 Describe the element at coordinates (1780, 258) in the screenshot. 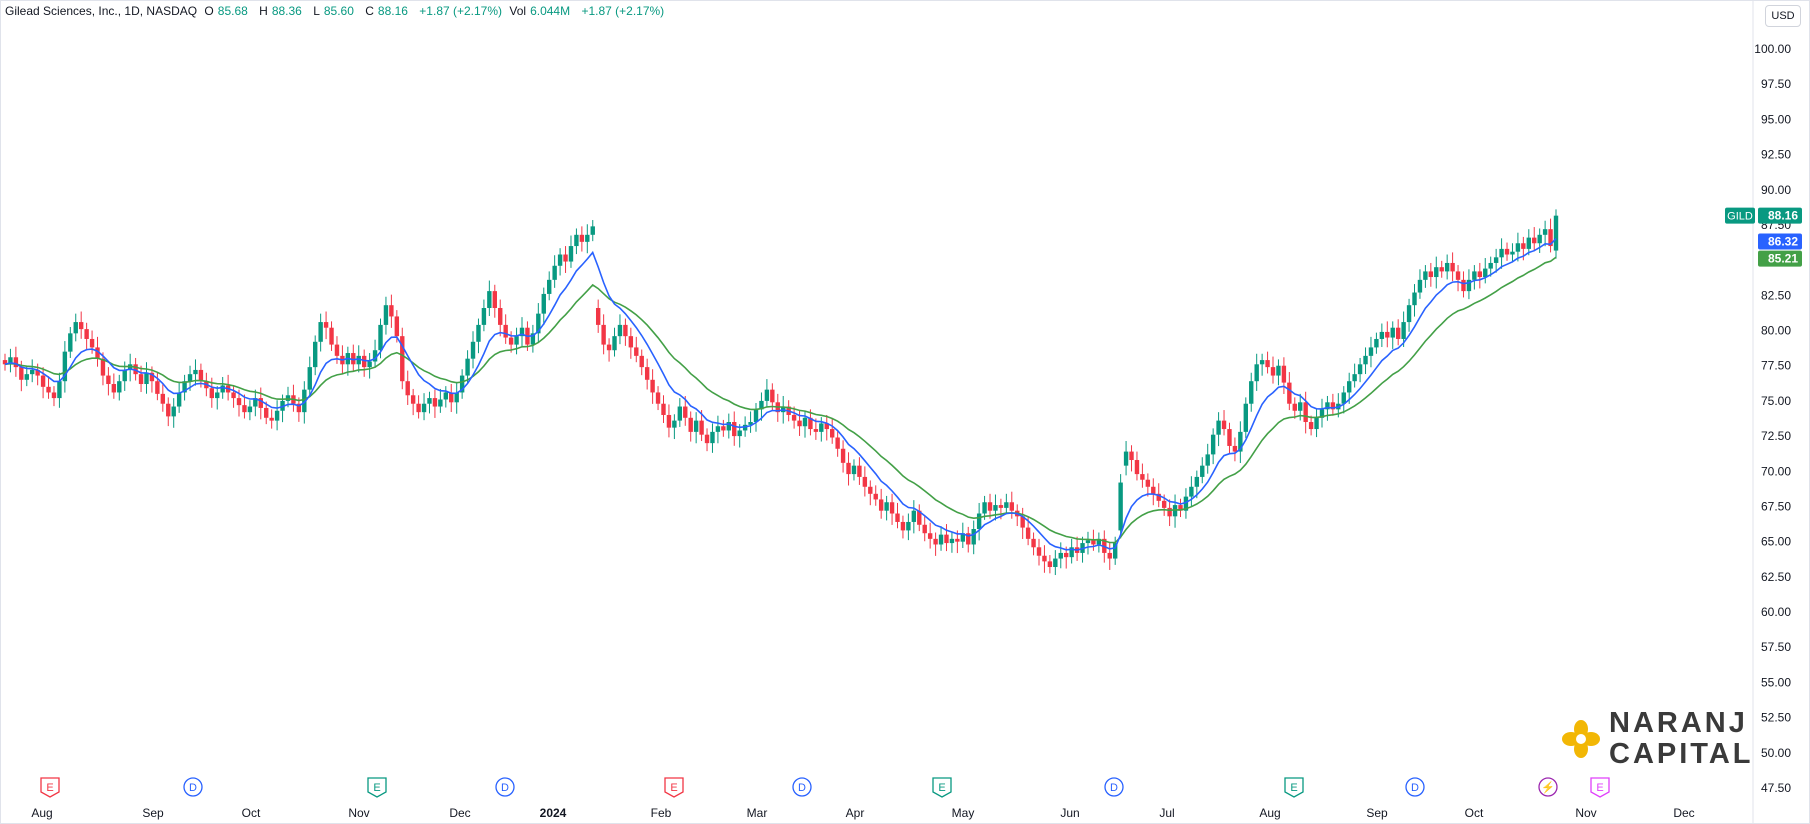

I see `price-label-box` at that location.